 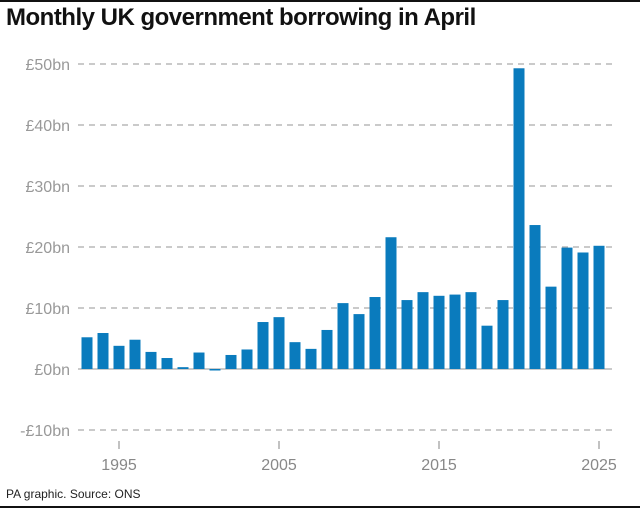 I want to click on bar-2008, so click(x=327, y=349).